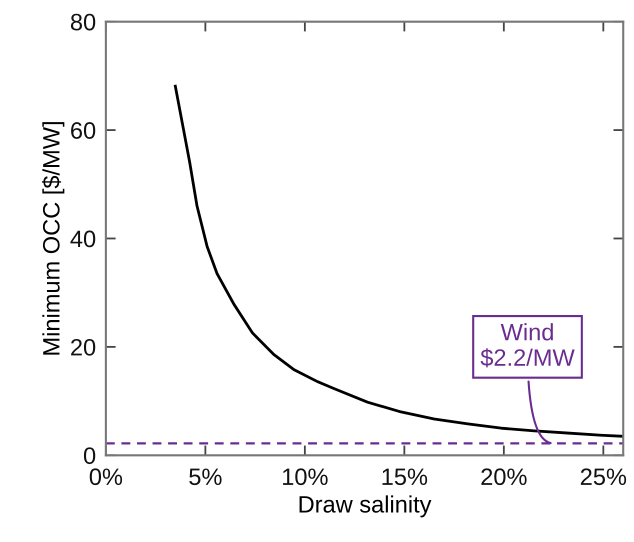  I want to click on y-tick-label: 0, so click(90, 455).